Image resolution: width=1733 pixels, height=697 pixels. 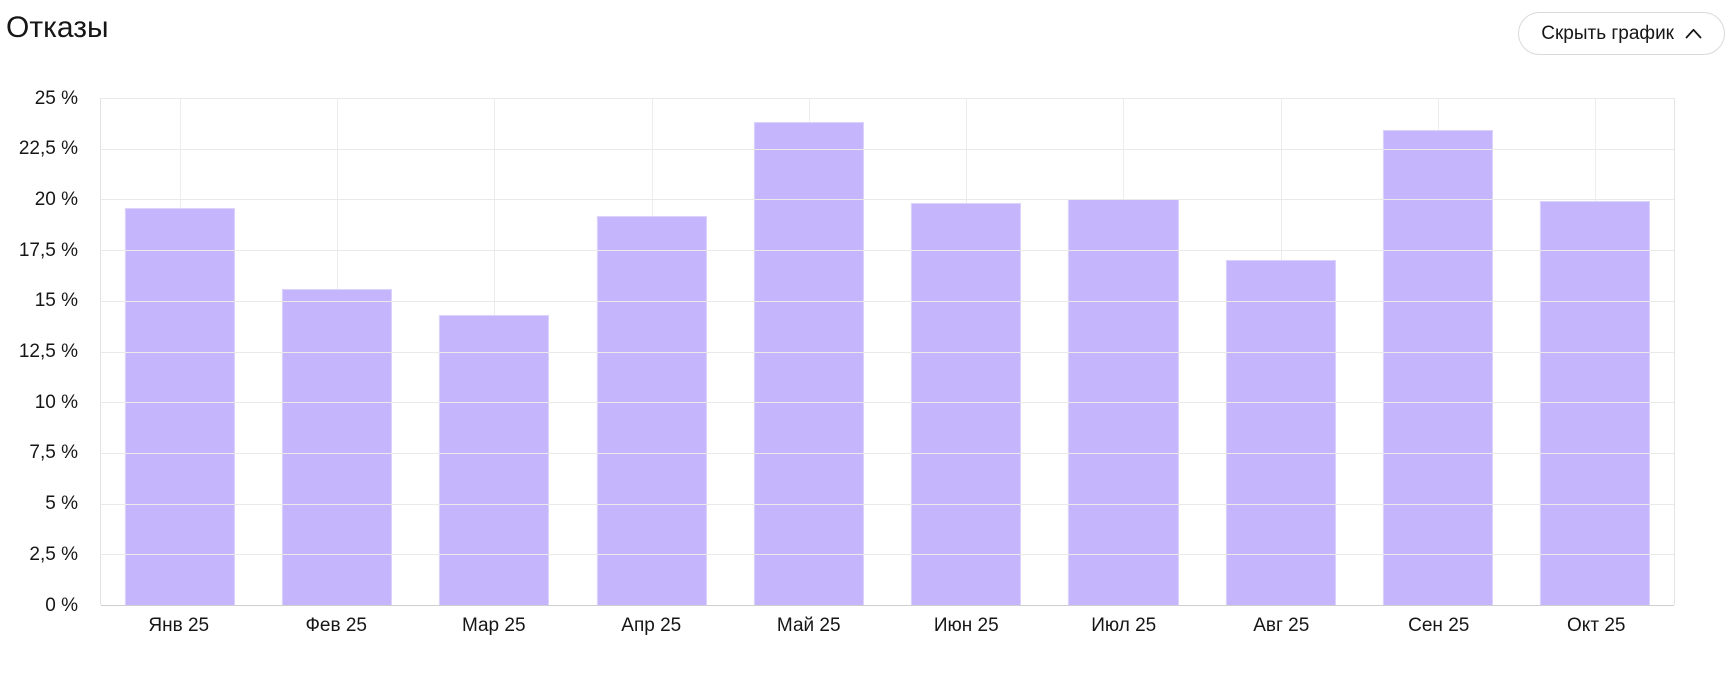 I want to click on hide-chart-button: Скрыть график, so click(x=1621, y=33).